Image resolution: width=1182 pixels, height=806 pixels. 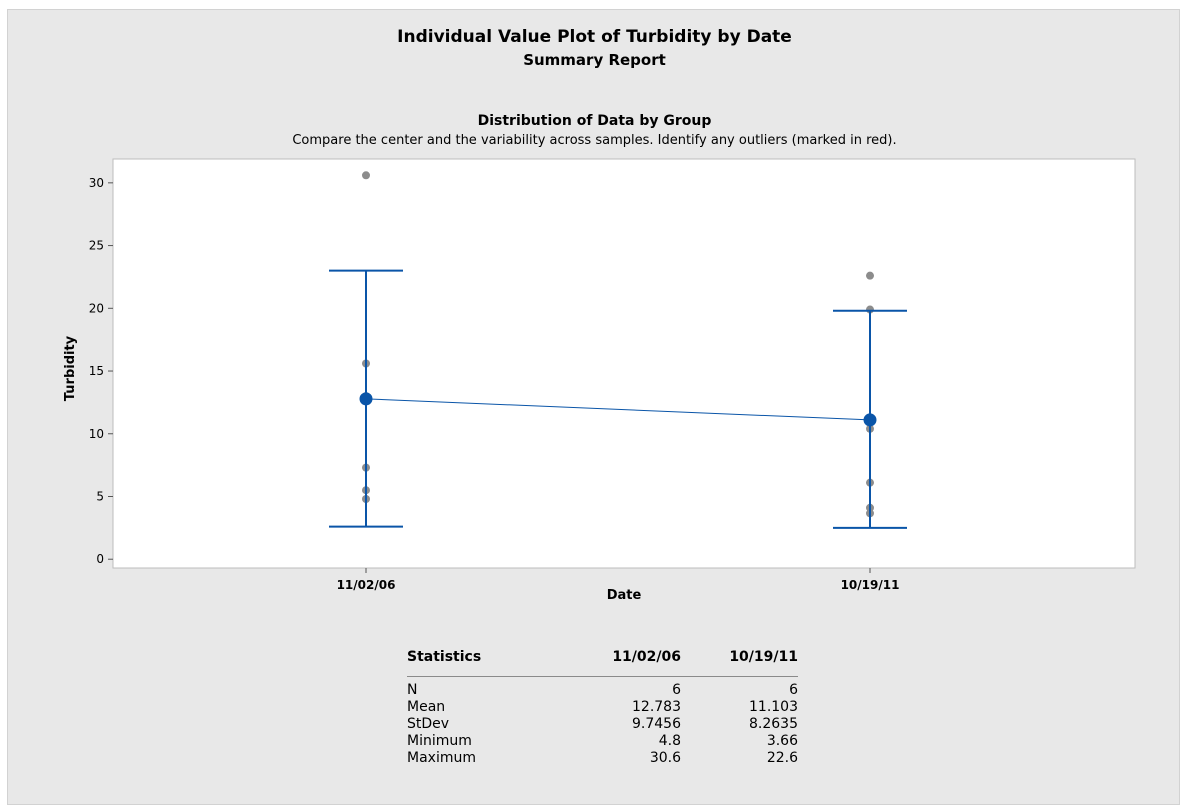 I want to click on statistic-value: 22.6, so click(x=782, y=758).